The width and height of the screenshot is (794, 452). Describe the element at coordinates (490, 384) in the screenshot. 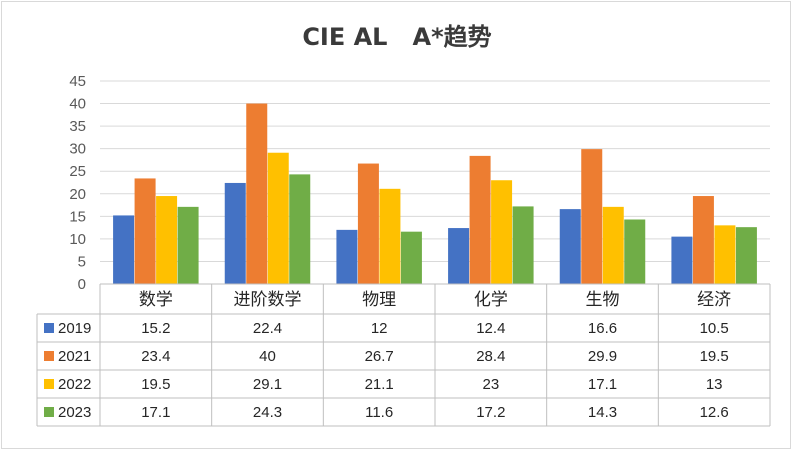

I see `data-label: 23` at that location.